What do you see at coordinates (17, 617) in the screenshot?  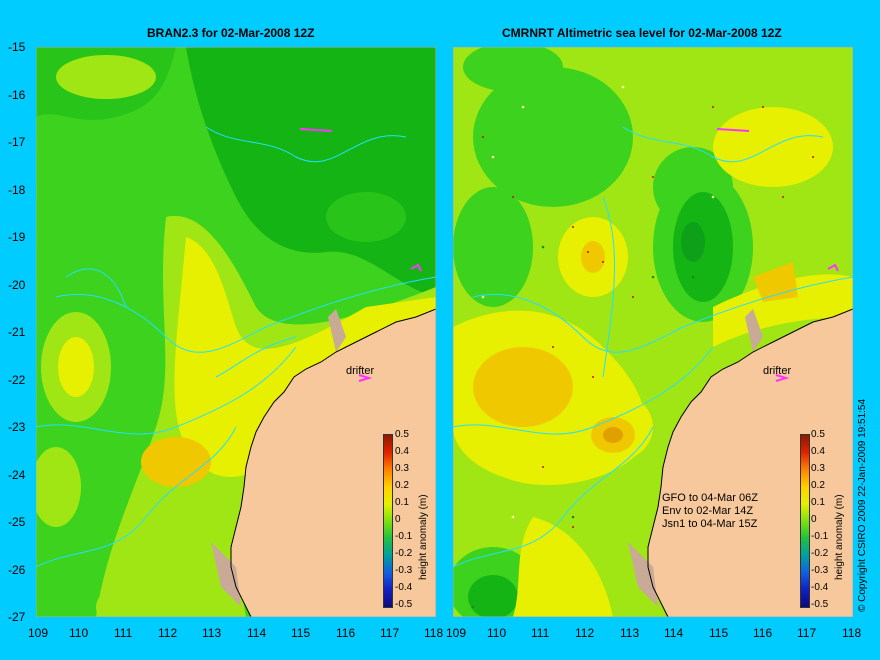 I see `y-tick-left: -27` at bounding box center [17, 617].